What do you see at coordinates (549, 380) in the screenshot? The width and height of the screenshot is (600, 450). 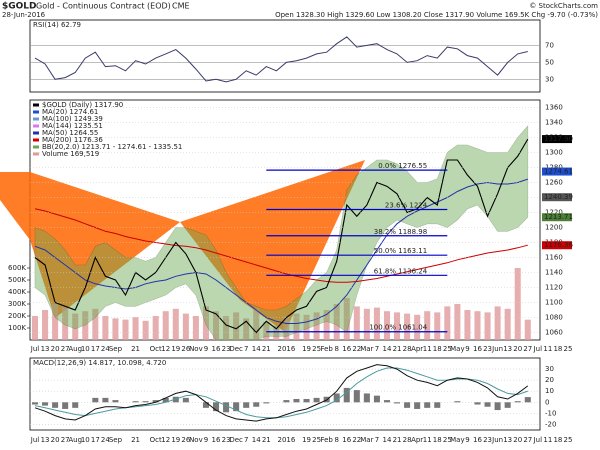 I see `macd-tick-label: 20` at bounding box center [549, 380].